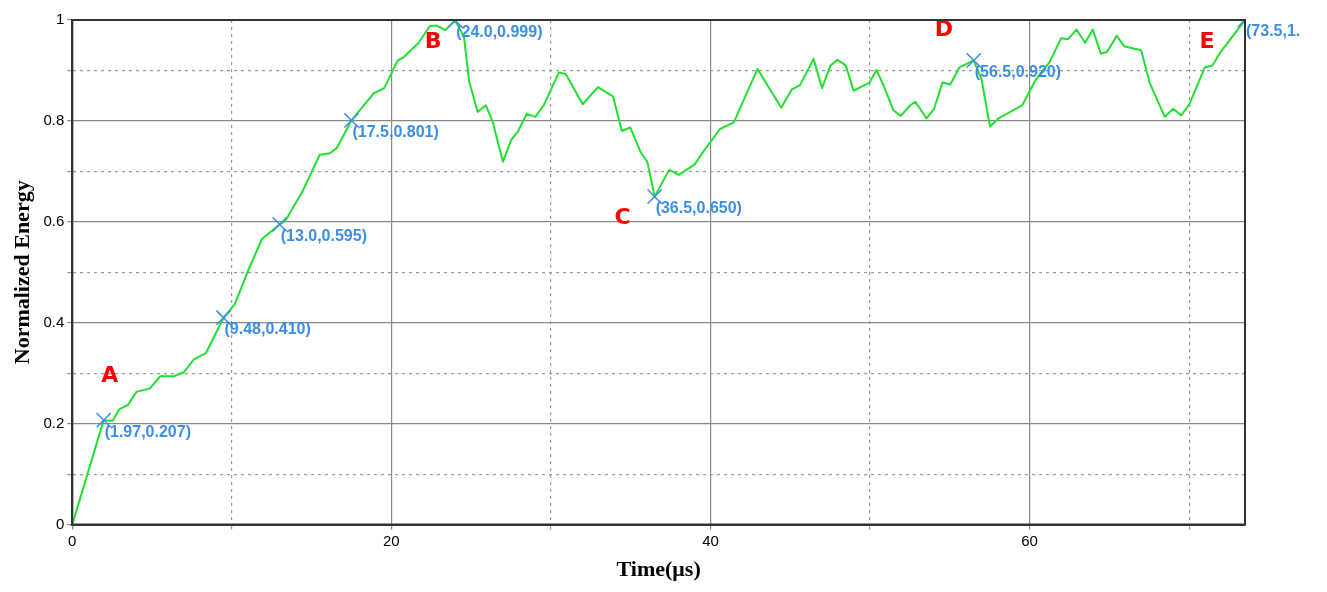 The height and width of the screenshot is (592, 1327). Describe the element at coordinates (658, 569) in the screenshot. I see `x-axis-title: Time(μs)` at that location.